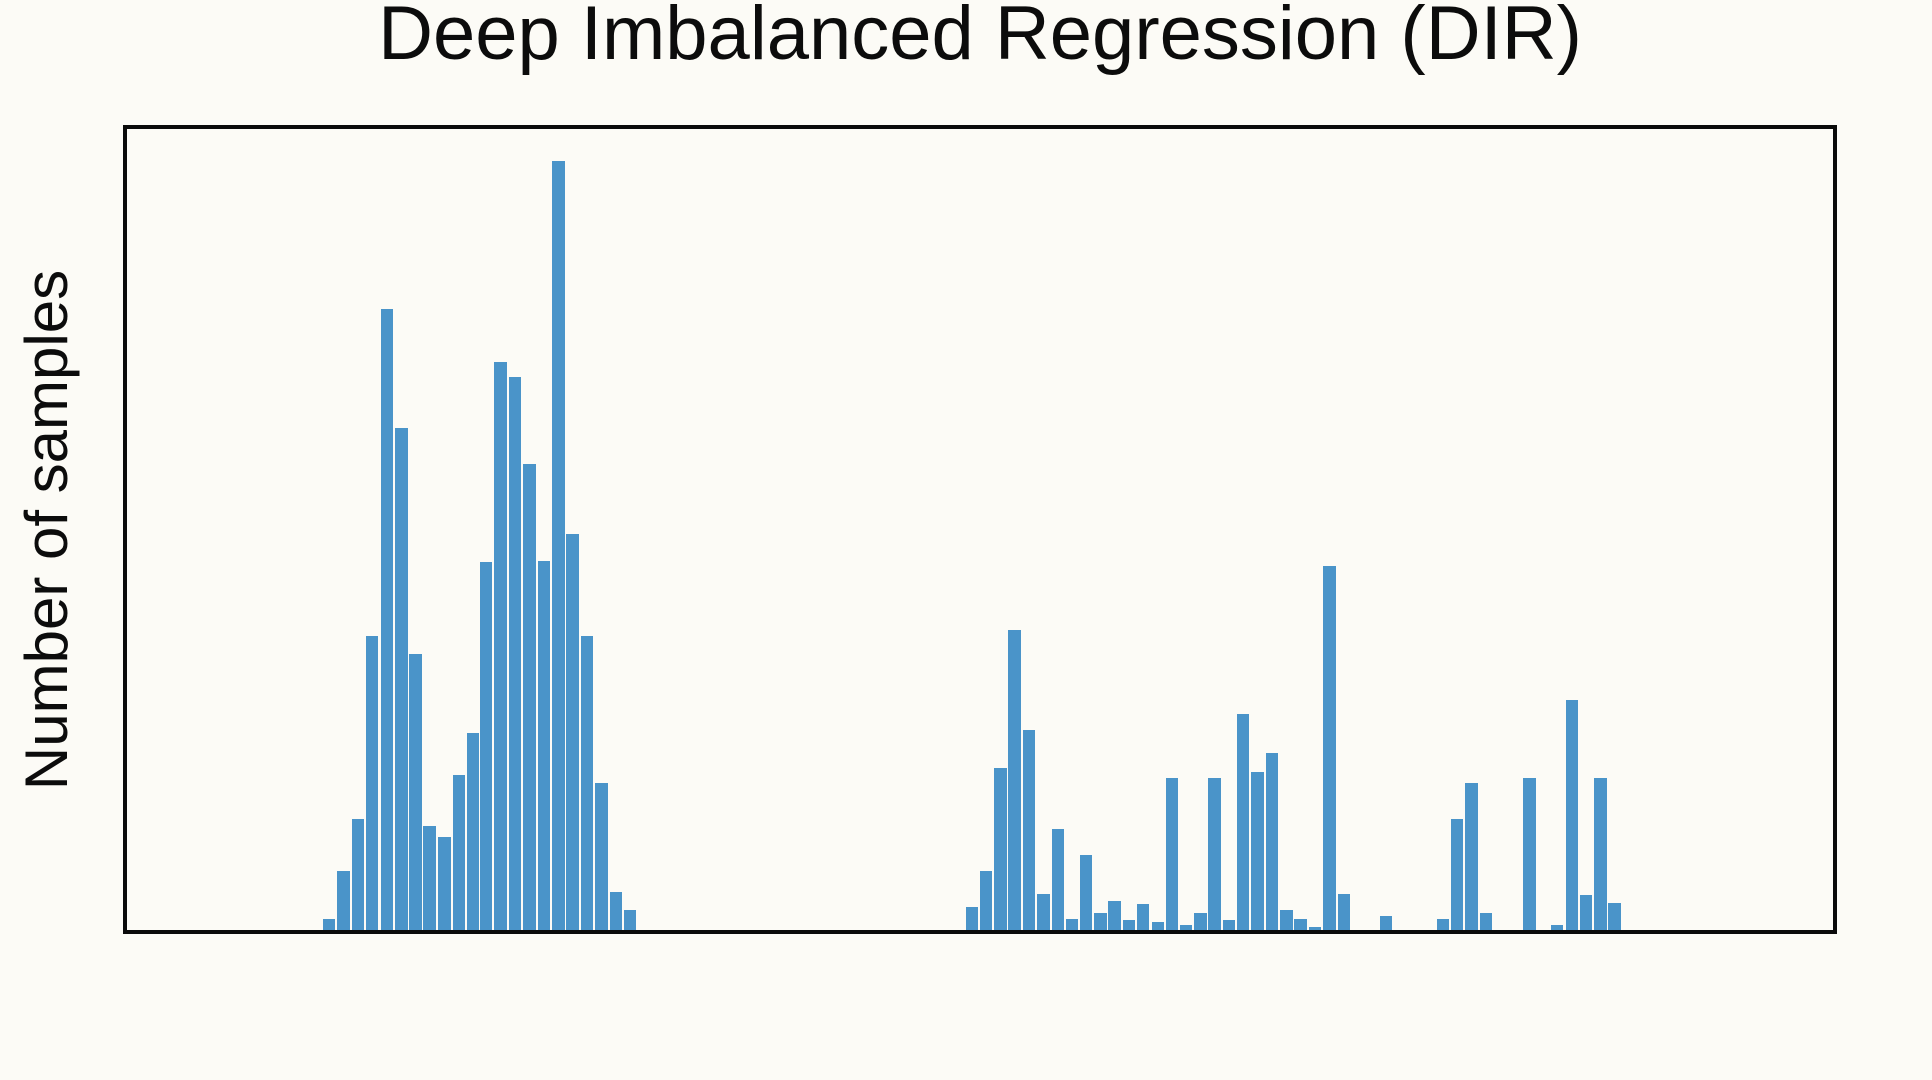 Image resolution: width=1932 pixels, height=1080 pixels. Describe the element at coordinates (46, 530) in the screenshot. I see `y-axis-label: Number of samples` at that location.